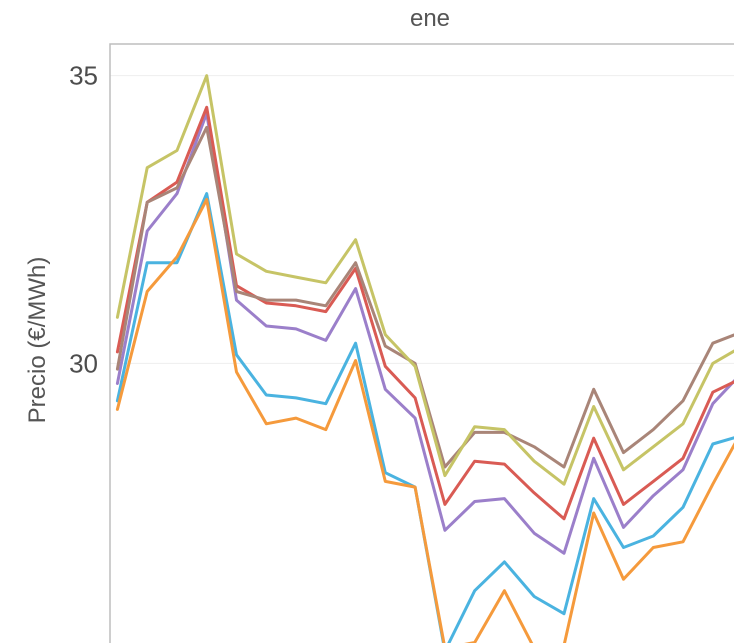  I want to click on y-tick-label: 35, so click(83, 76).